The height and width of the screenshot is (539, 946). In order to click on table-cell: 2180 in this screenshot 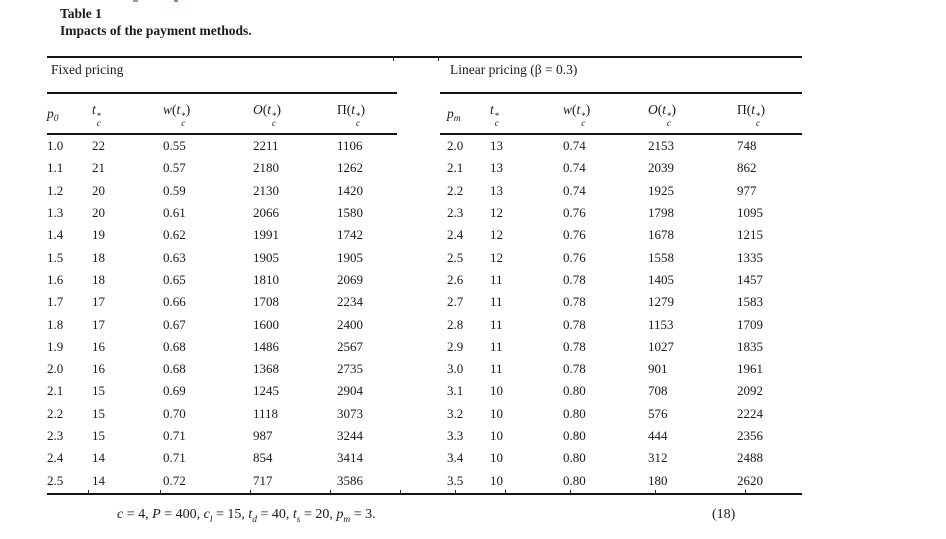, I will do `click(266, 168)`.